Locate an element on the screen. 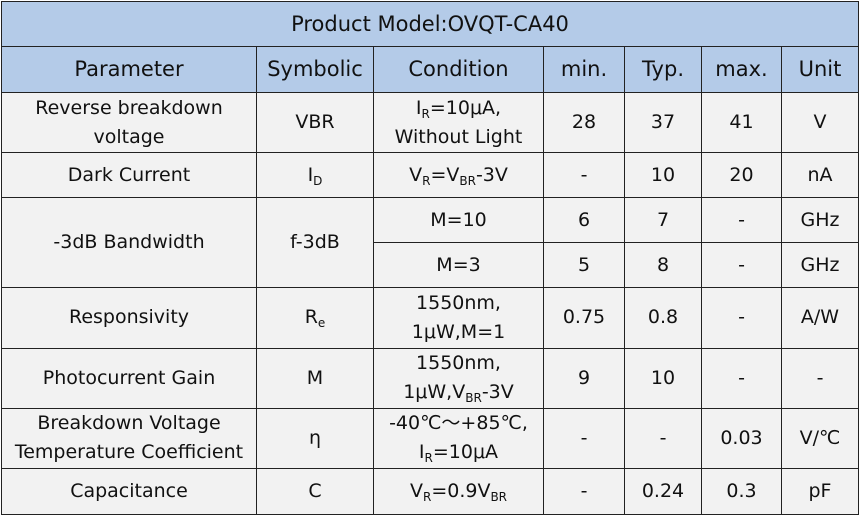  min-cell: 9 is located at coordinates (584, 378).